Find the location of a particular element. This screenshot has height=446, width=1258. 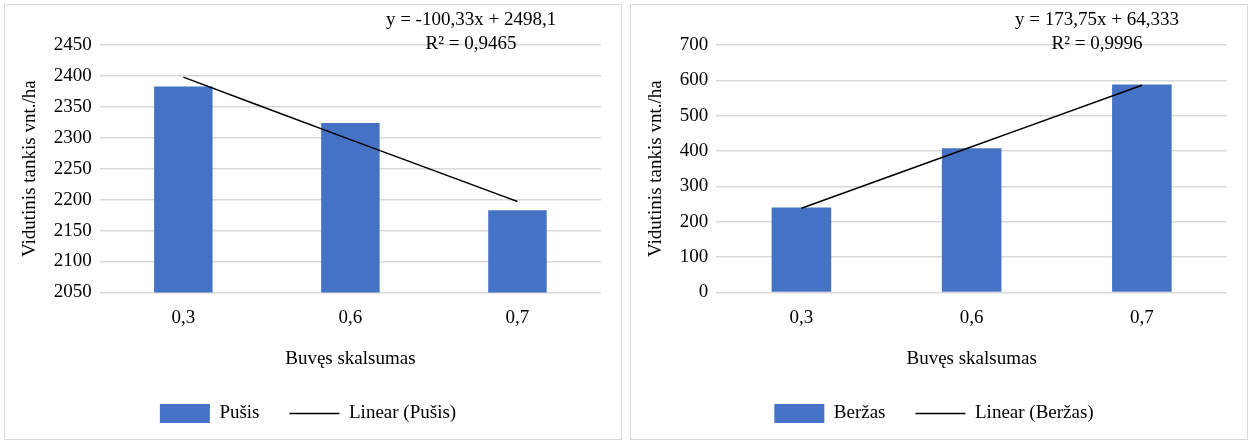

y-tick-label: 500 is located at coordinates (694, 114).